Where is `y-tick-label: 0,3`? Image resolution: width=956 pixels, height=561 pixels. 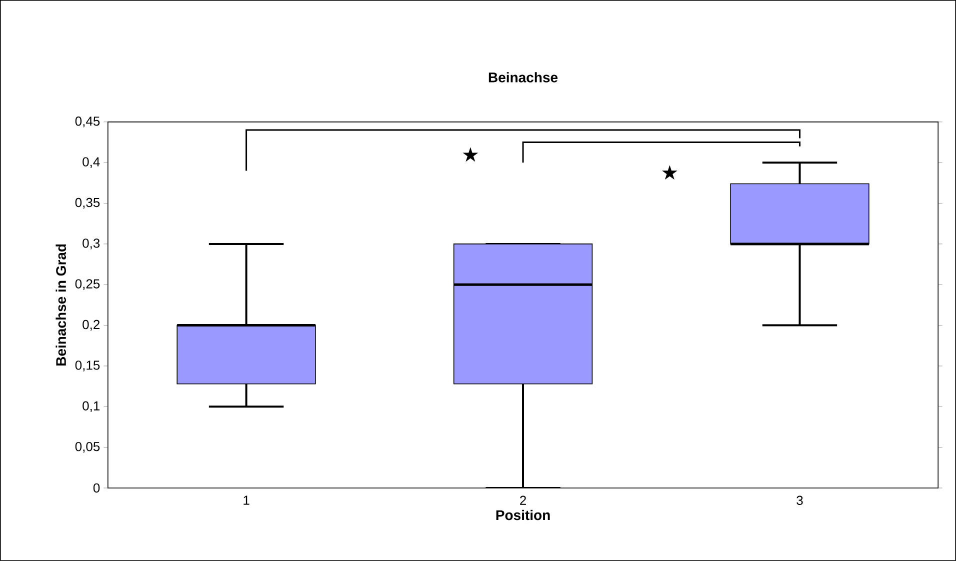 y-tick-label: 0,3 is located at coordinates (91, 244).